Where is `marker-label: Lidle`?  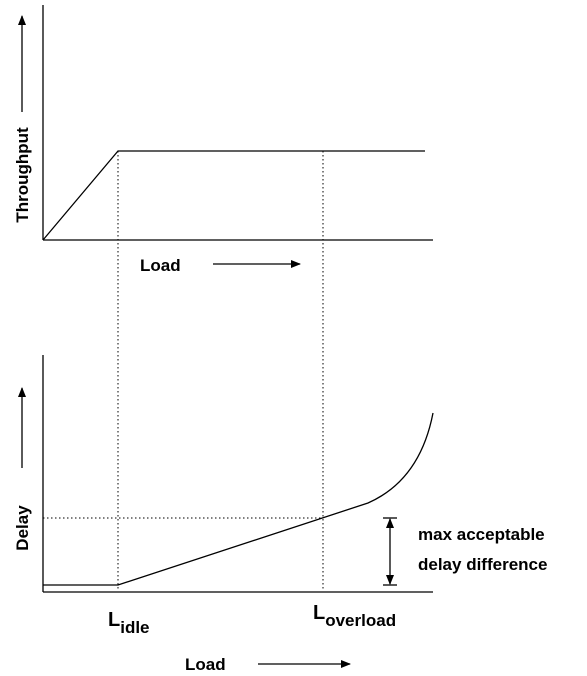 marker-label: Lidle is located at coordinates (129, 623).